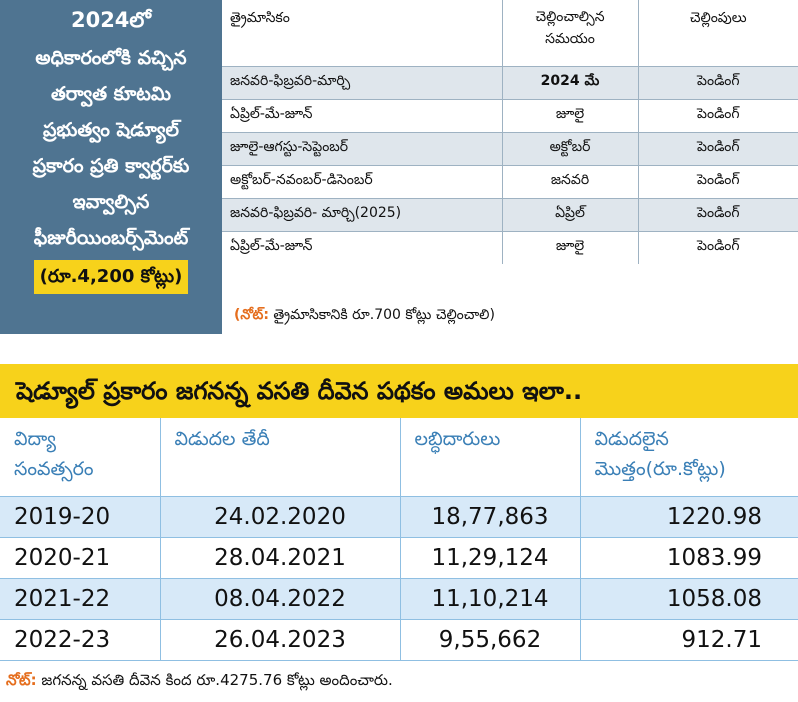  I want to click on table-row: 2020-21 28.04.2021 11,29,124 1083.99, so click(399, 557).